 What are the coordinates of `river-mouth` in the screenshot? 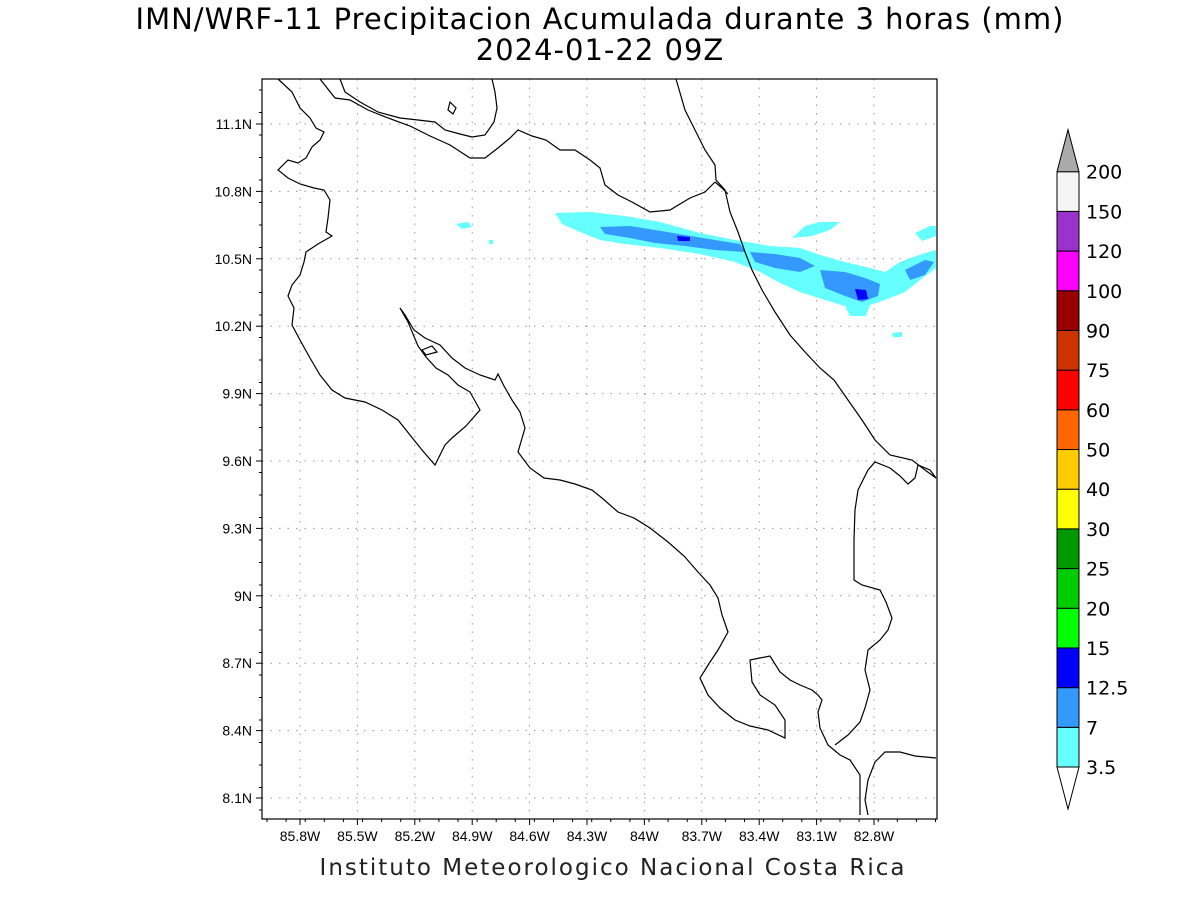 It's located at (721, 188).